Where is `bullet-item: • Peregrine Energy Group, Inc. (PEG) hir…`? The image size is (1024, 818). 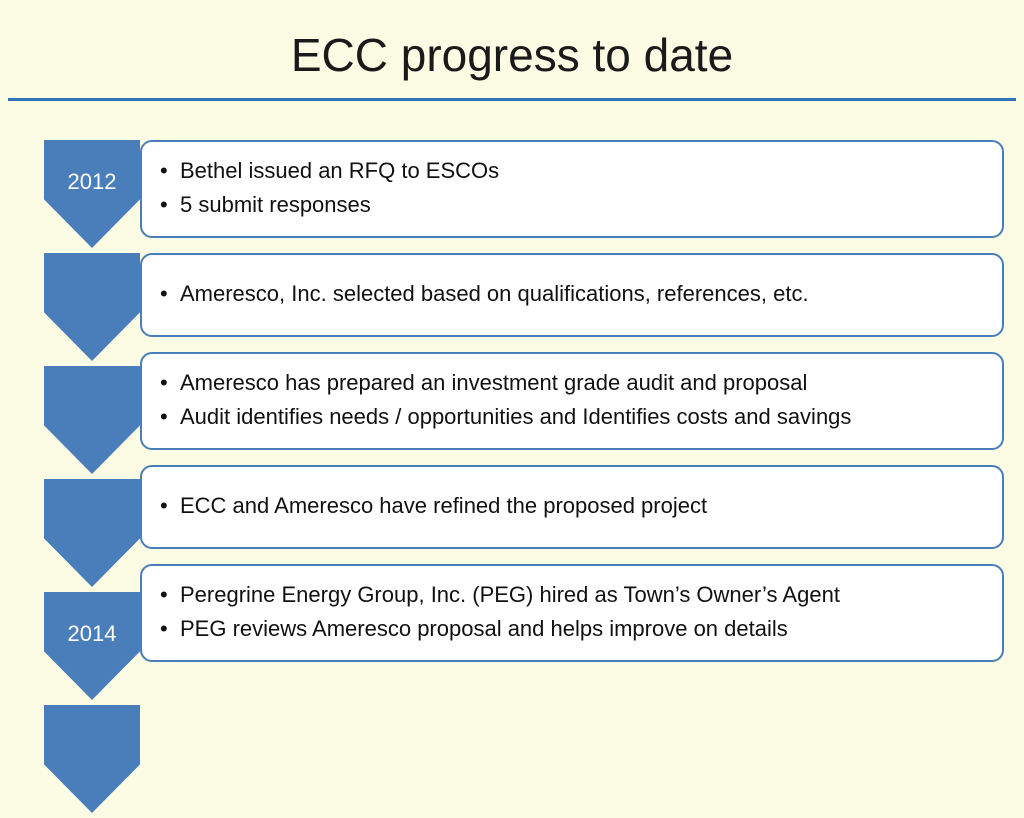
bullet-item: • Peregrine Energy Group, Inc. (PEG) hir… is located at coordinates (572, 595).